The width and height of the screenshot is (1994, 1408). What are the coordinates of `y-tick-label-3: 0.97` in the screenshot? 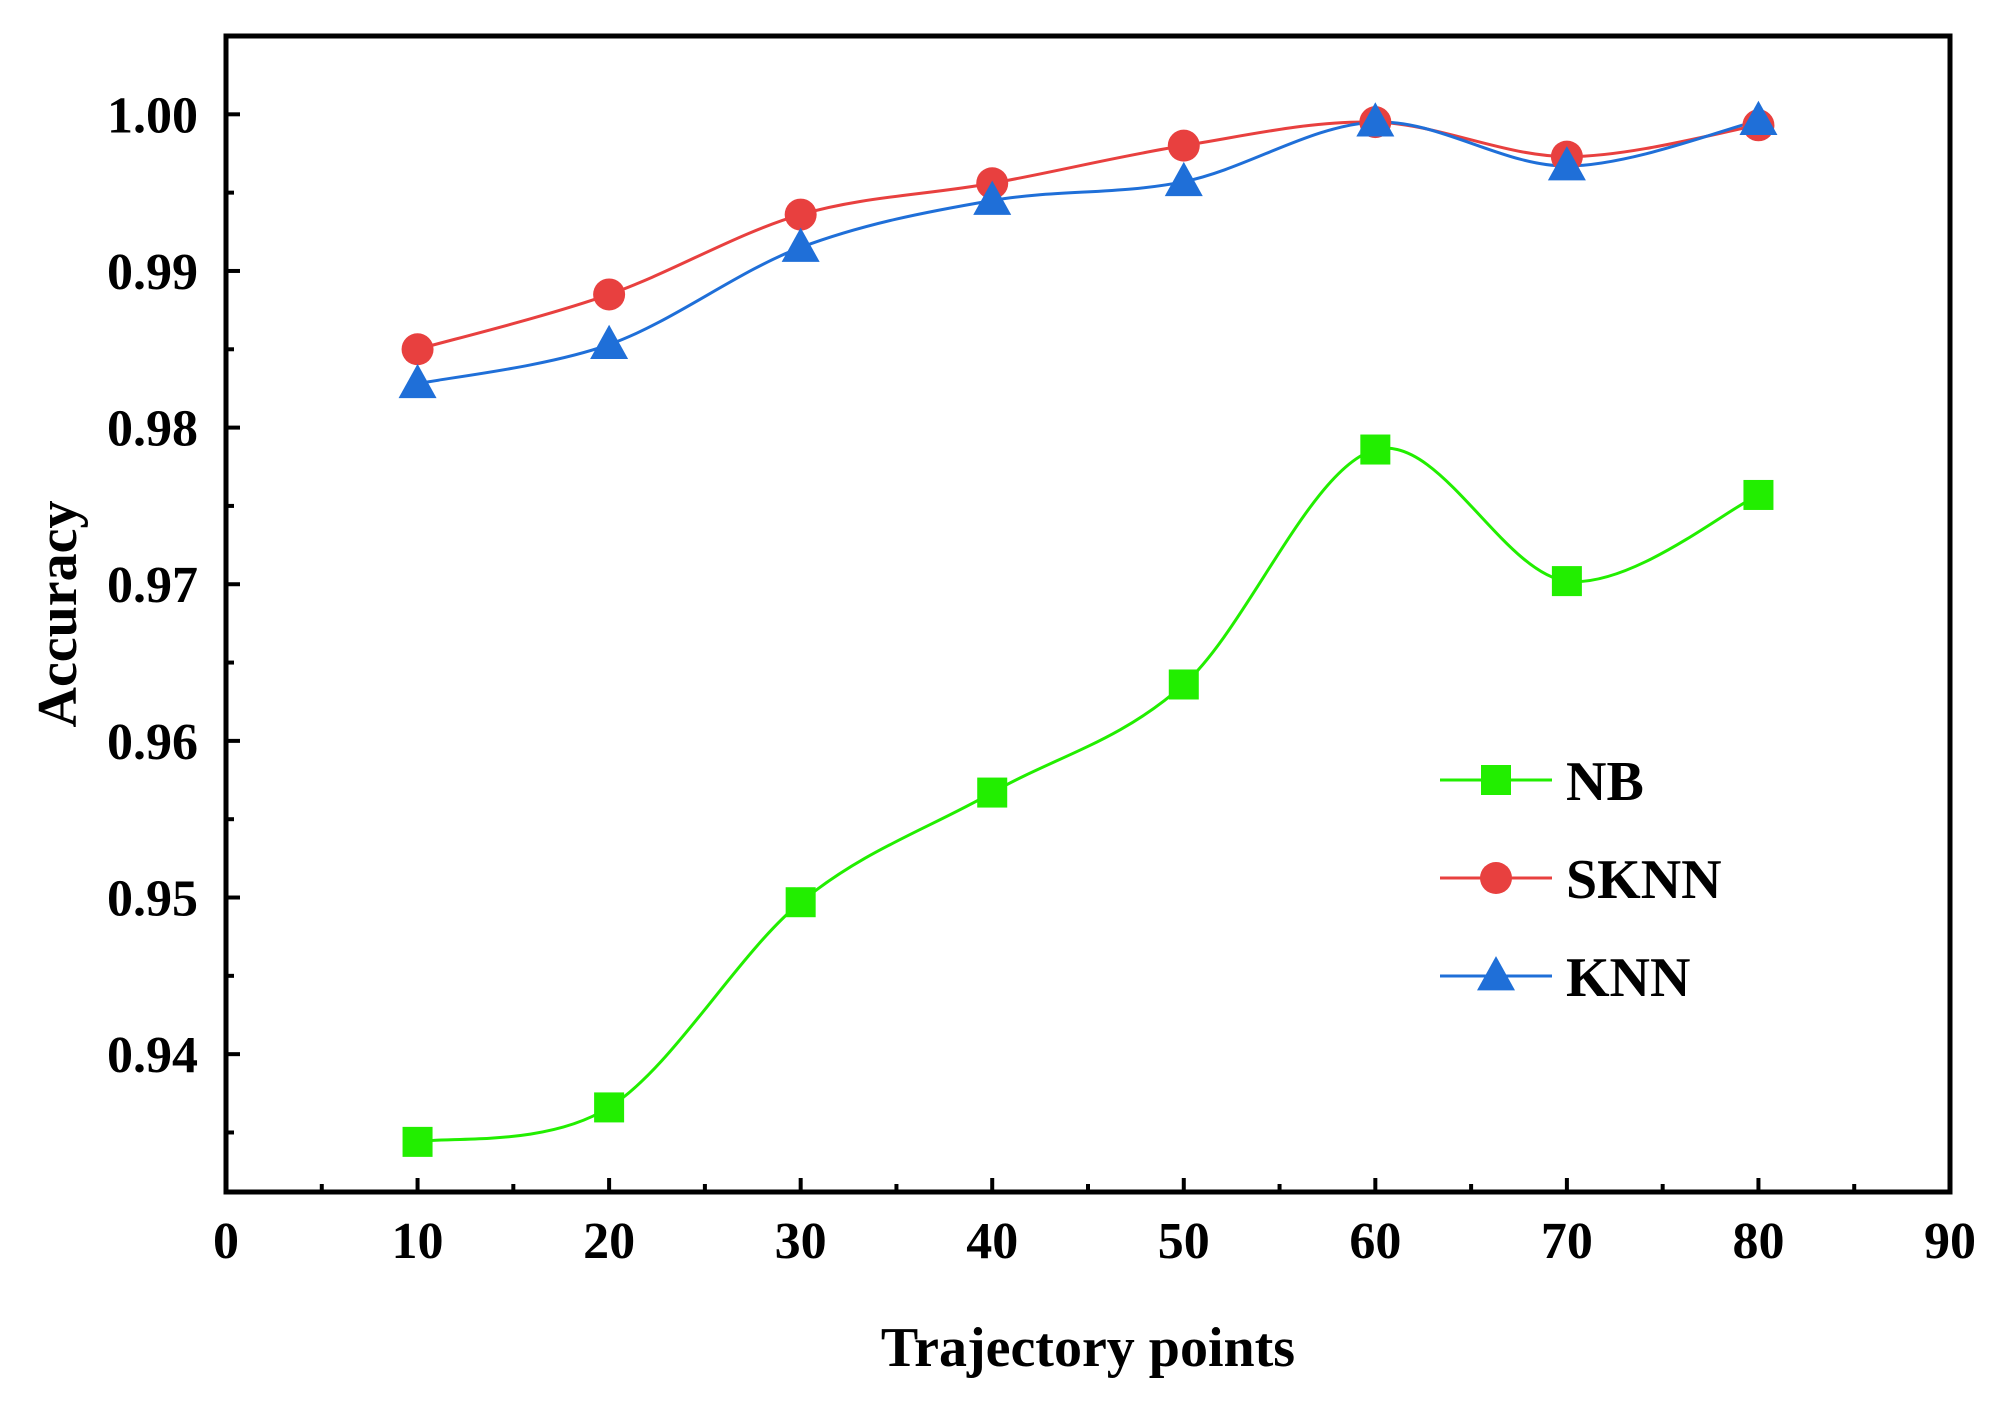 It's located at (152, 585).